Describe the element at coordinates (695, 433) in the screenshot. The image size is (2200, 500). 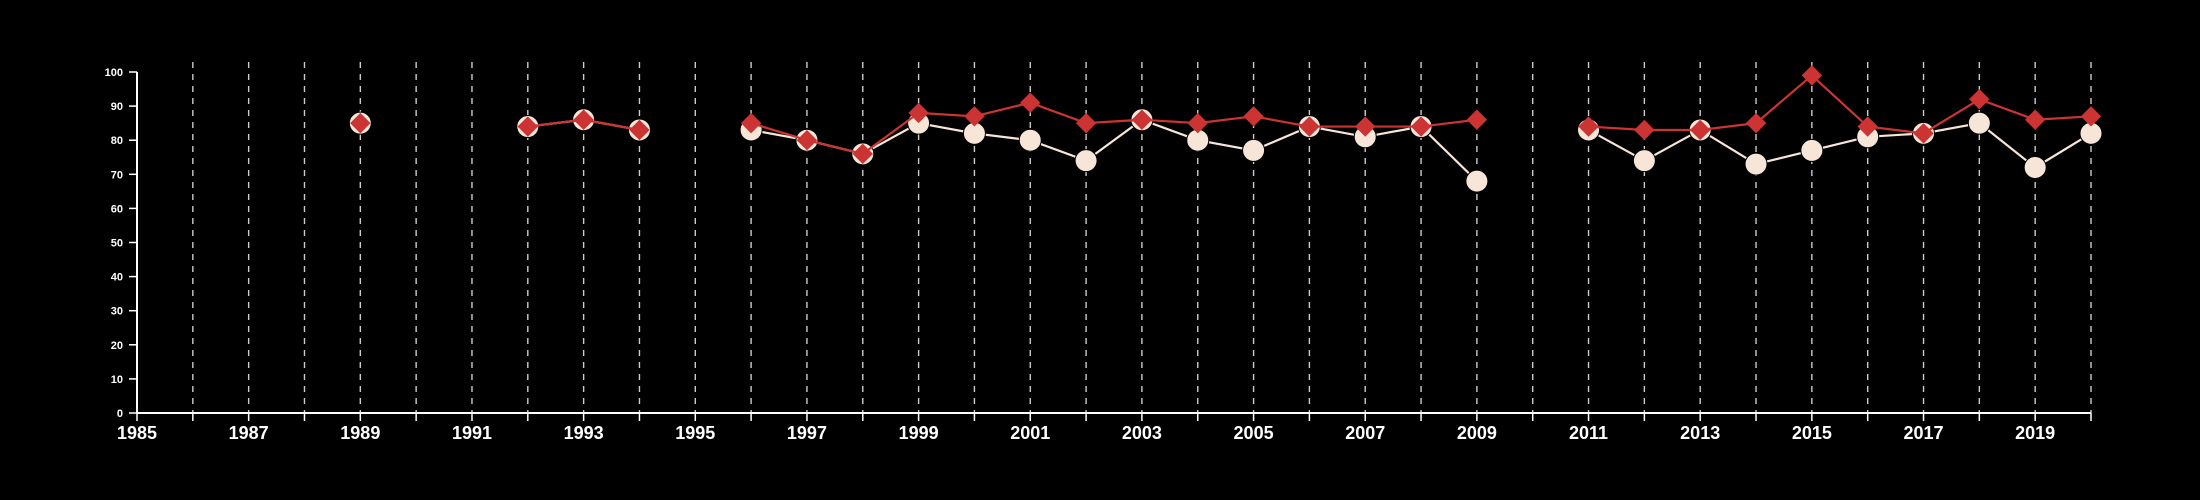
I see `x-tick-label: 1995` at that location.